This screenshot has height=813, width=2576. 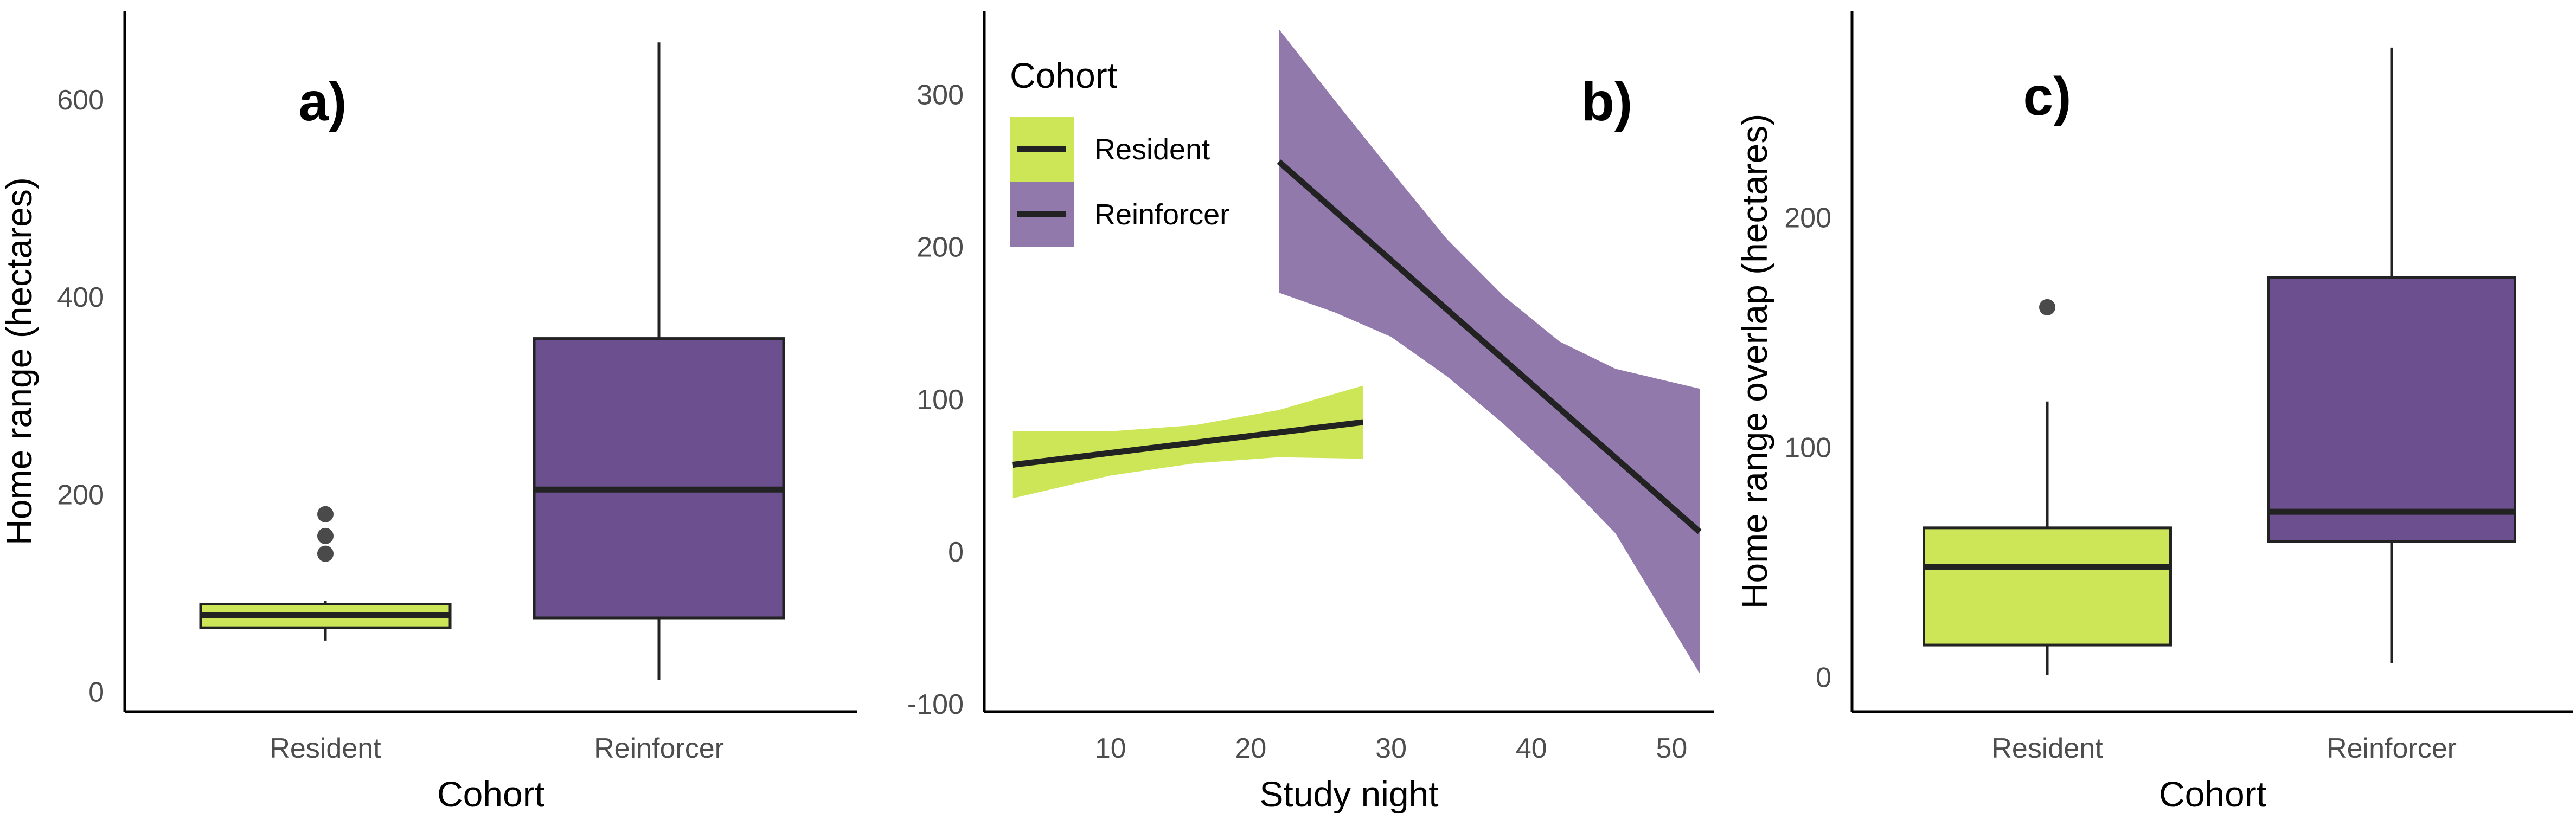 I want to click on panel-label: a), so click(x=323, y=102).